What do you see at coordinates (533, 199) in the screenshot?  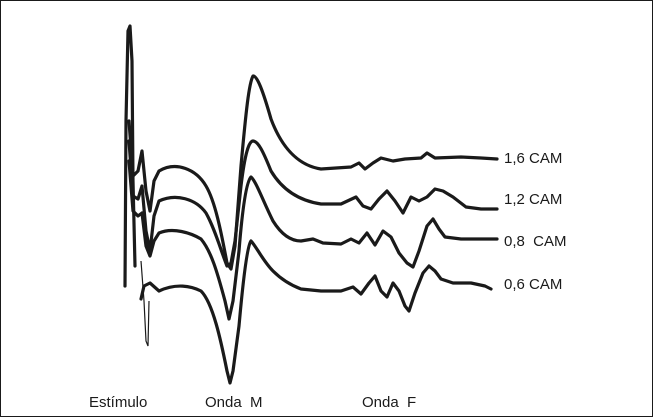 I see `trace-label-1-2-cam: 1,2 CAM` at bounding box center [533, 199].